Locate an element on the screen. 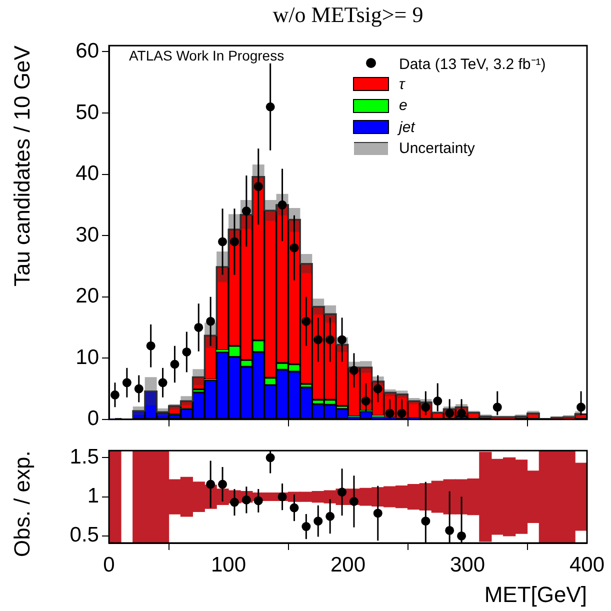 Image resolution: width=611 pixels, height=611 pixels. legend-label: Data (13 TeV, 3.2 fb⁻¹) is located at coordinates (472, 63).